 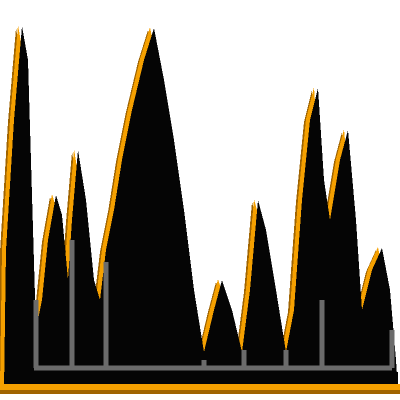 What do you see at coordinates (200, 392) in the screenshot?
I see `baseline-shadow` at bounding box center [200, 392].